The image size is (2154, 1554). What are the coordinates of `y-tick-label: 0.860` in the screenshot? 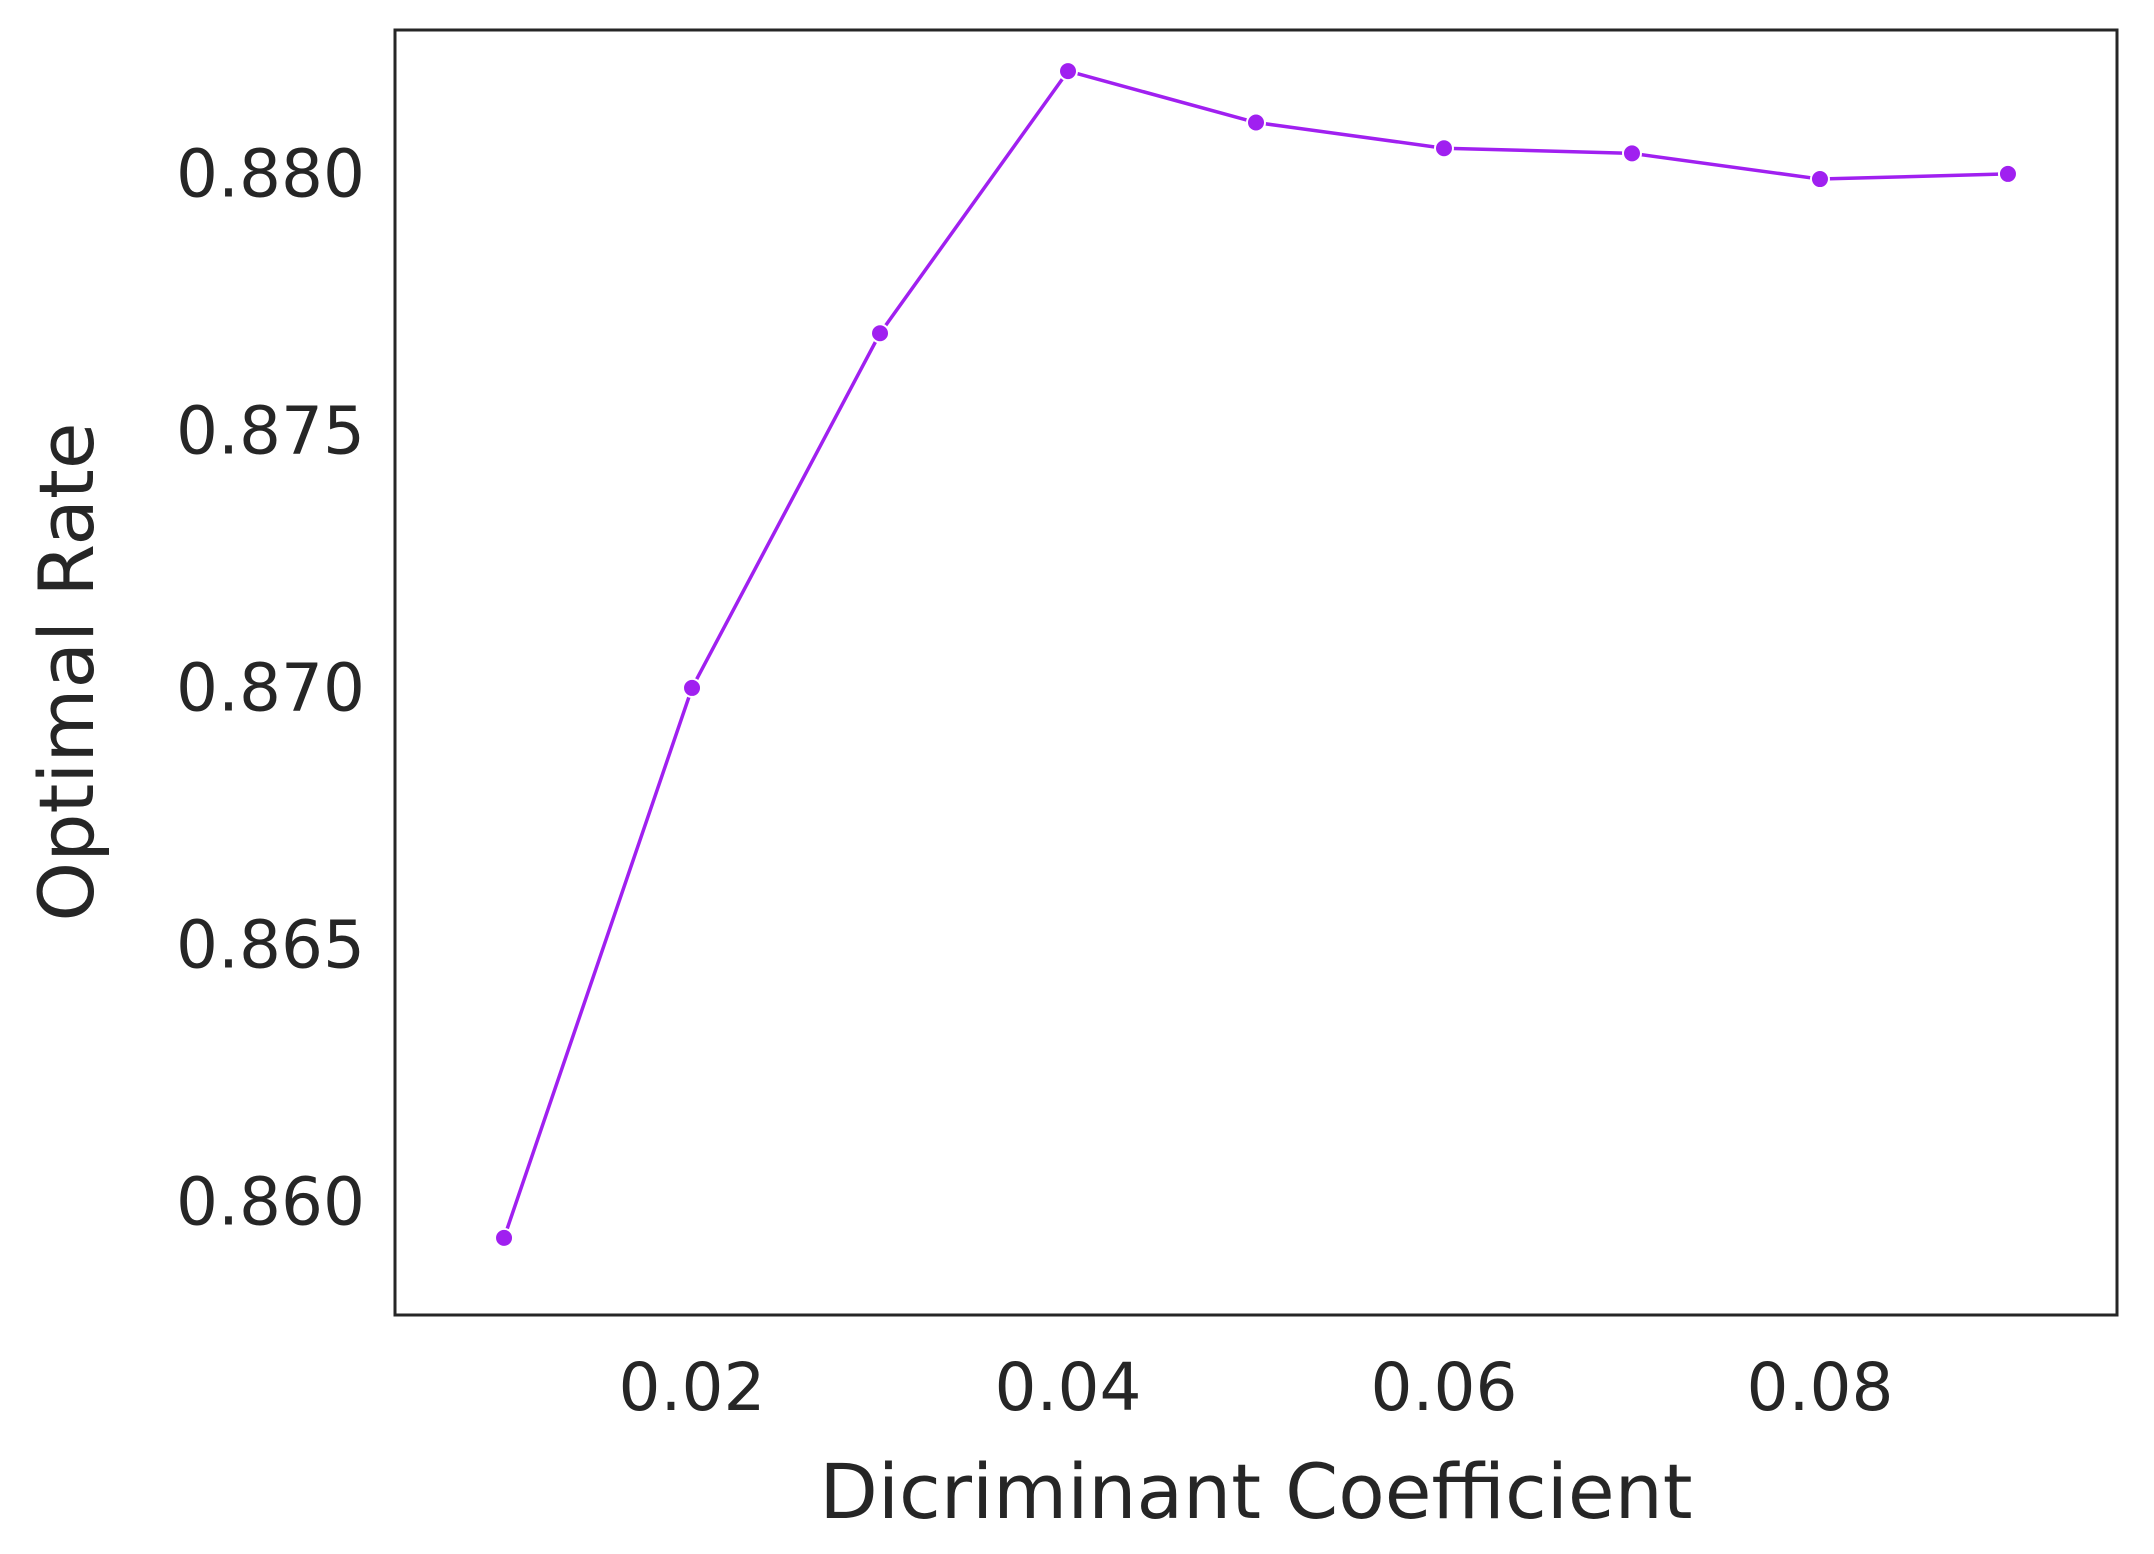 It's located at (270, 1201).